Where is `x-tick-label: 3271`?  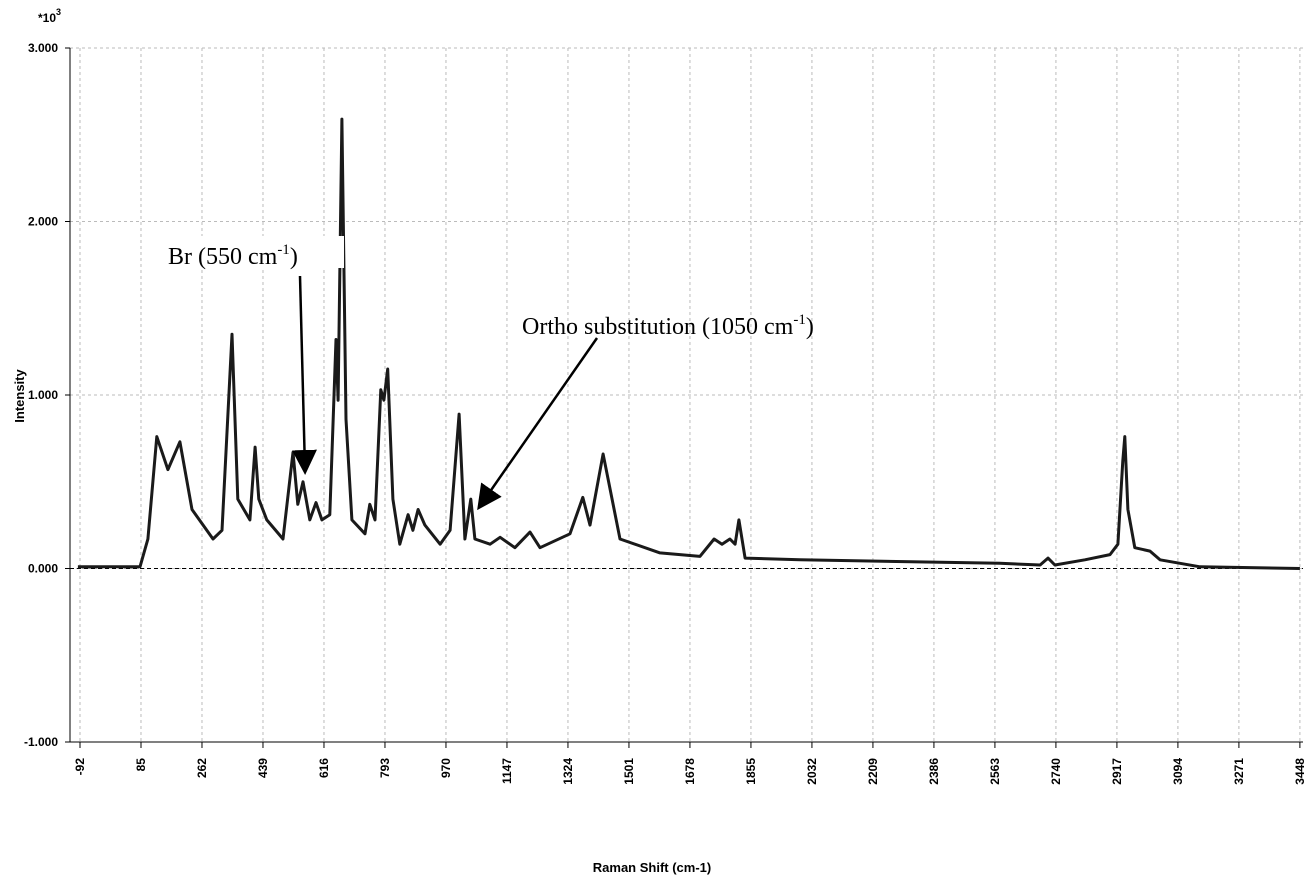
x-tick-label: 3271 is located at coordinates (1239, 771).